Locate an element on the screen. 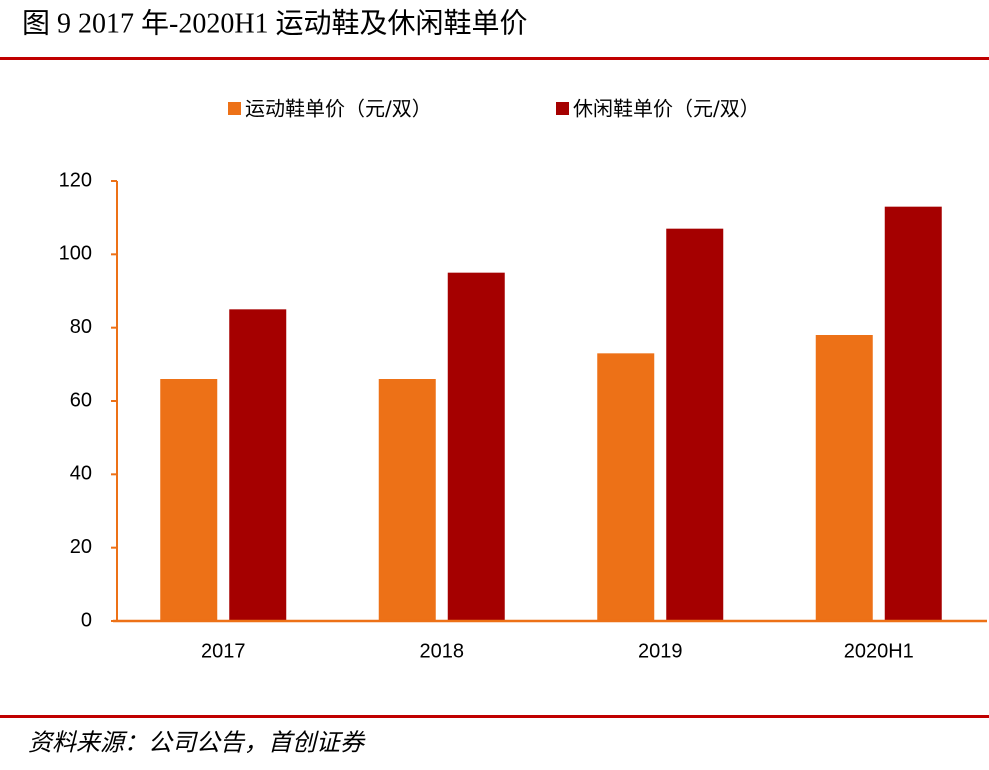 This screenshot has height=770, width=989. legend-label: 休闲鞋单价（元/双） is located at coordinates (666, 109).